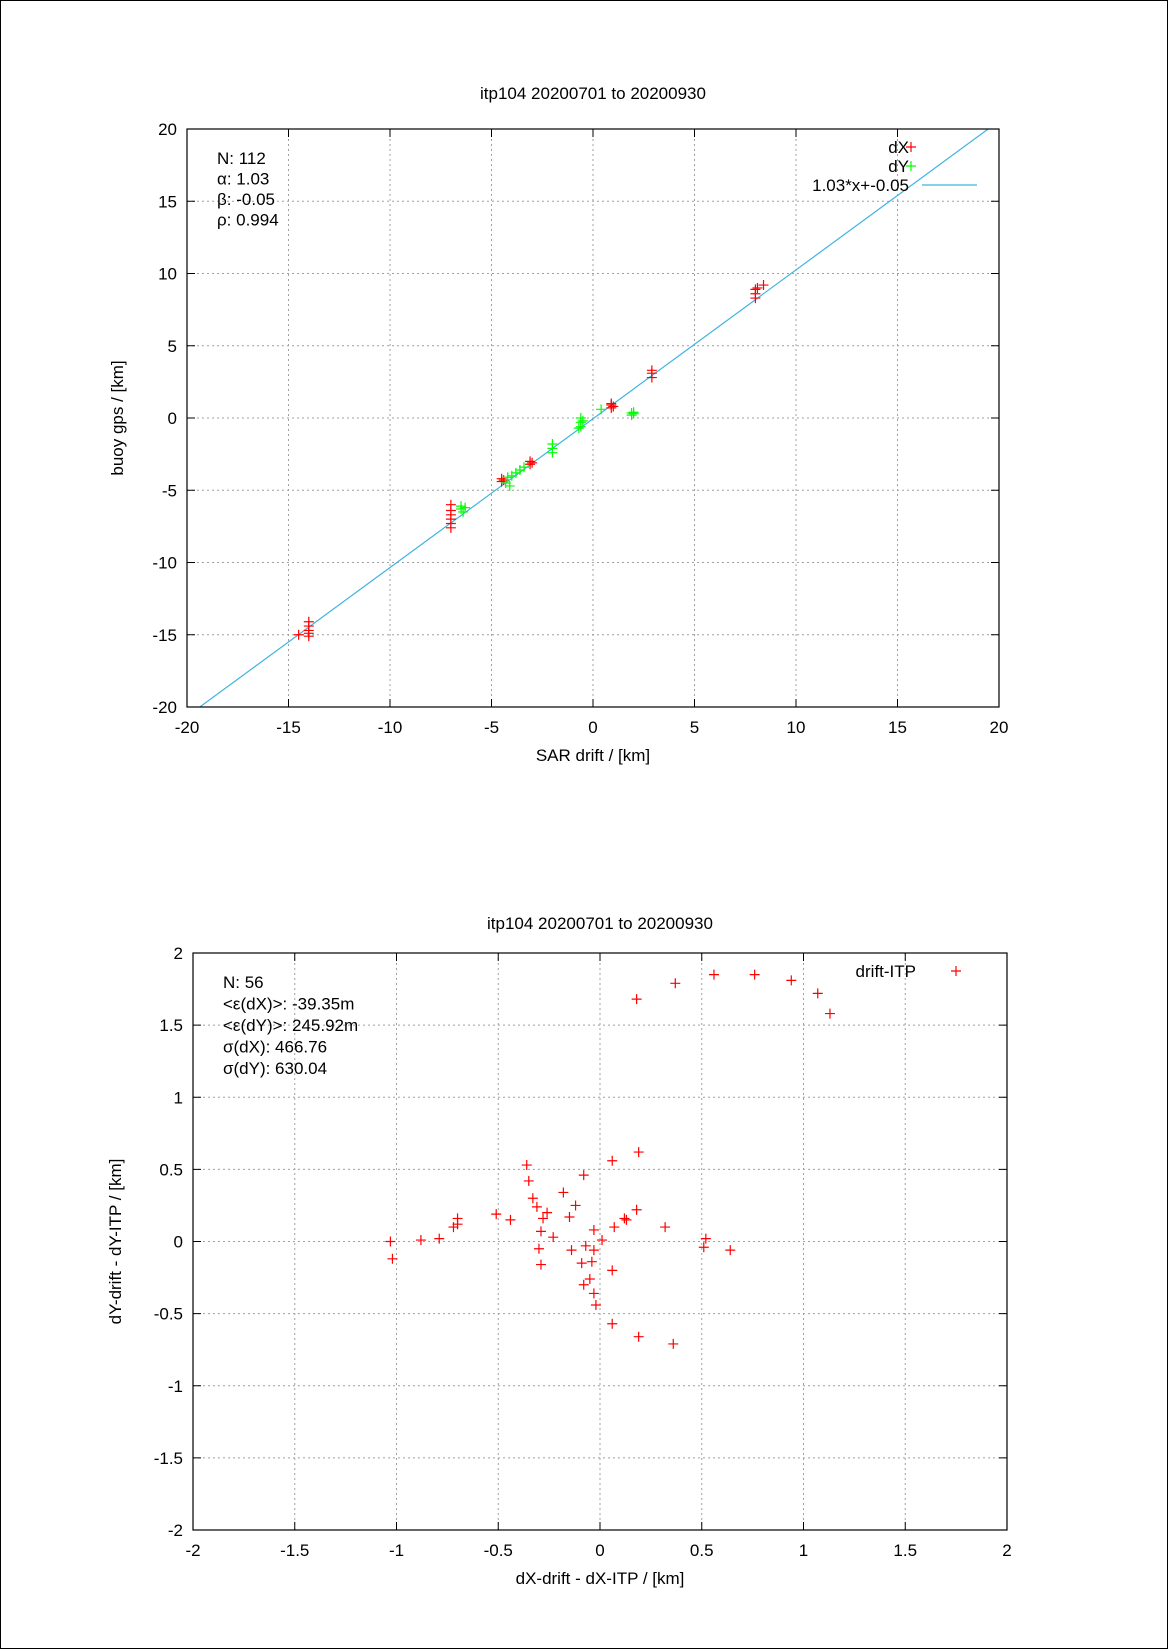 Image resolution: width=1168 pixels, height=1650 pixels. I want to click on x-tick-label: 1.5, so click(905, 1550).